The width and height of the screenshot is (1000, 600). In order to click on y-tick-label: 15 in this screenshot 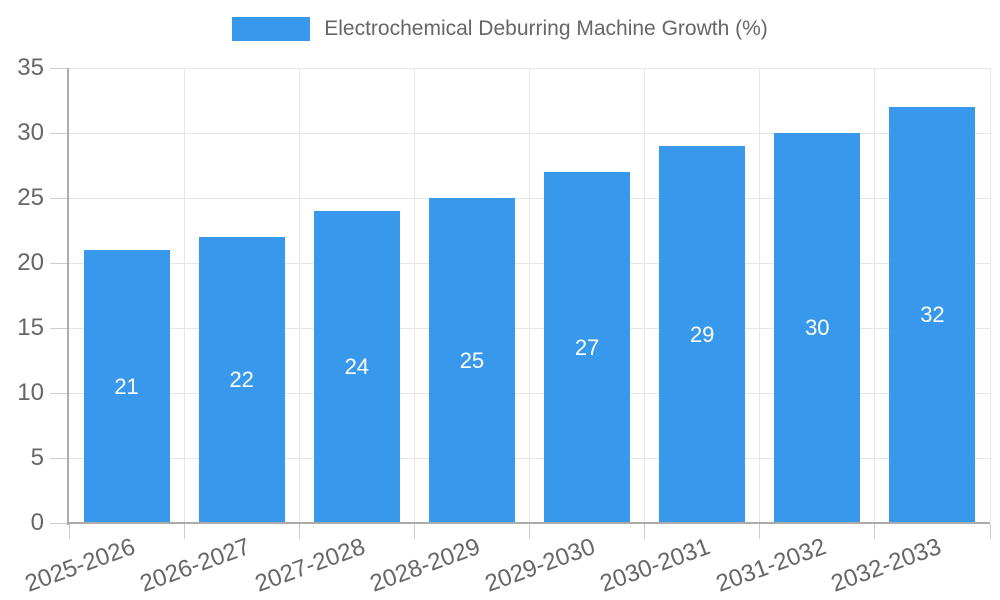, I will do `click(30, 327)`.